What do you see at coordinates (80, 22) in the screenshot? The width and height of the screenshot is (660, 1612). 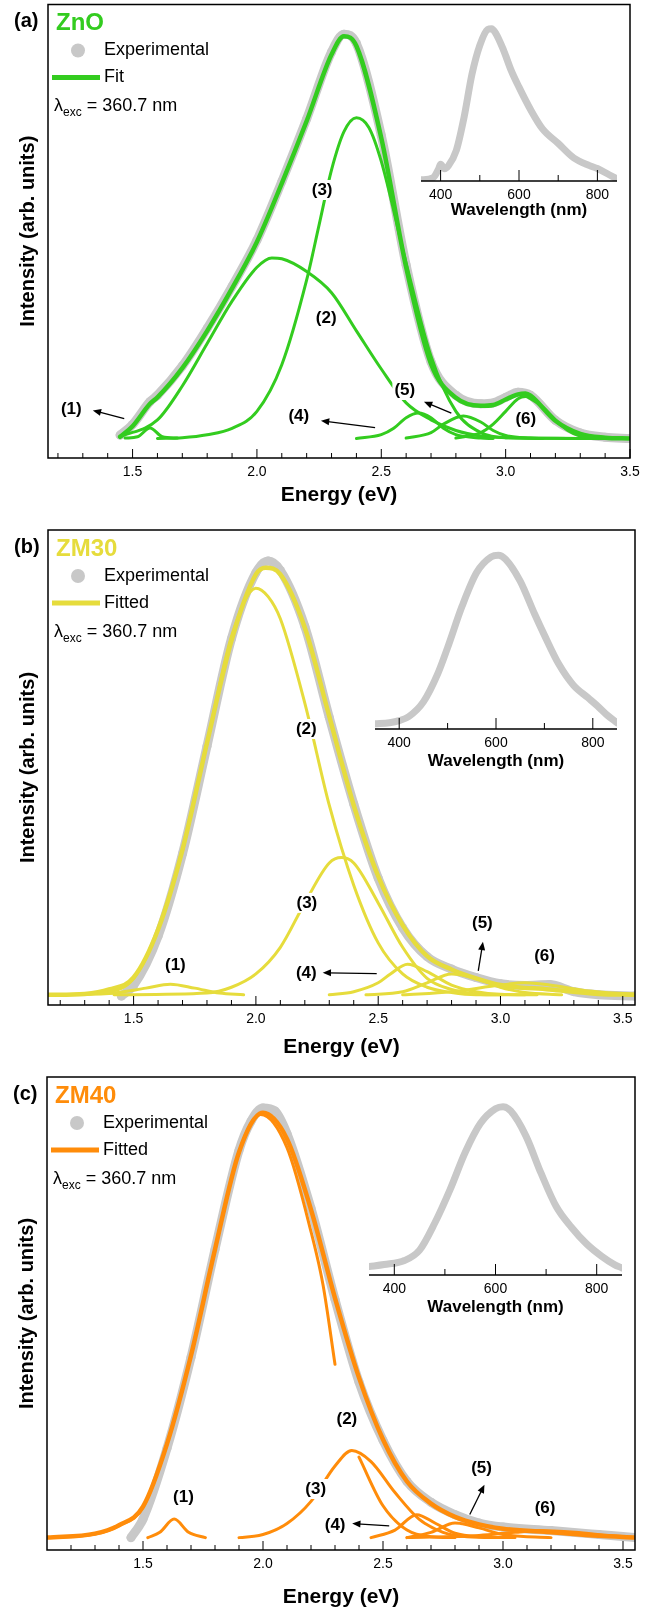 I see `chart-title: ZnO` at bounding box center [80, 22].